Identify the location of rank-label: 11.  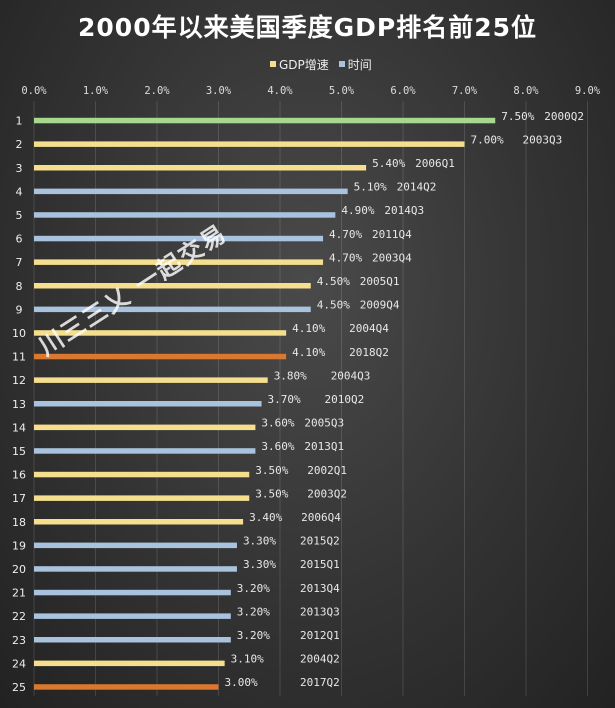
(19, 357).